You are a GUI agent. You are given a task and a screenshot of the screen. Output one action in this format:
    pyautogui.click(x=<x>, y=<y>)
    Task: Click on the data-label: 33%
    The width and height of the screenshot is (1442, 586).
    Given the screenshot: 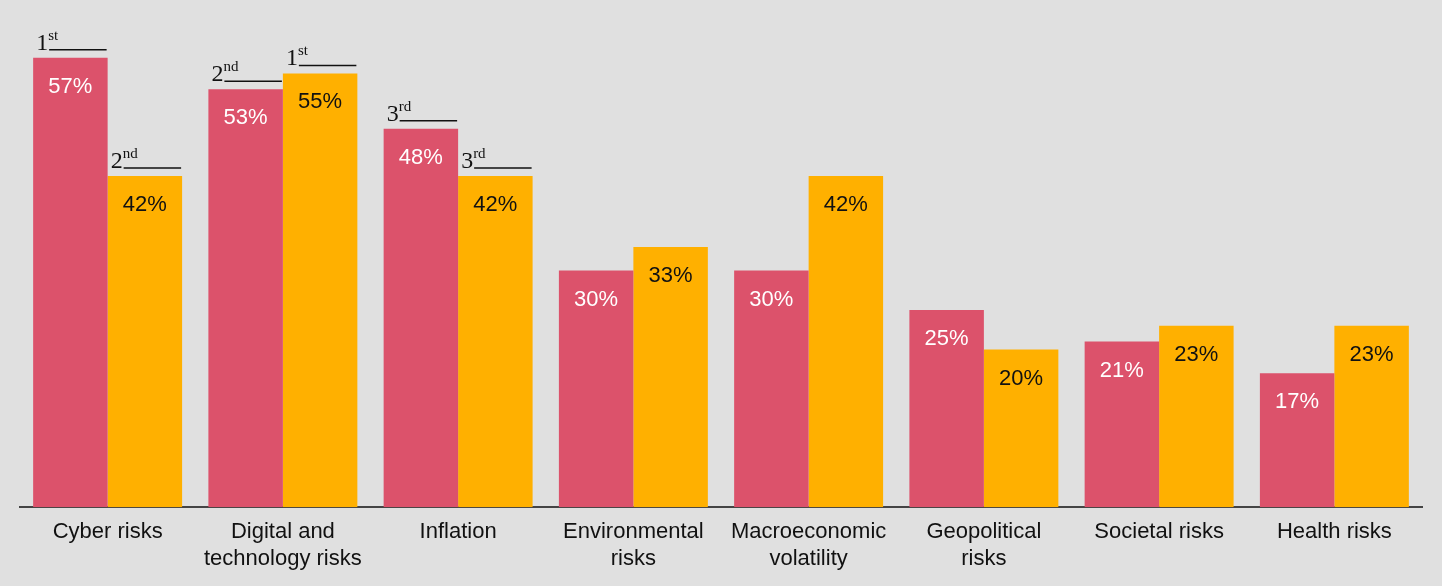 What is the action you would take?
    pyautogui.click(x=670, y=274)
    